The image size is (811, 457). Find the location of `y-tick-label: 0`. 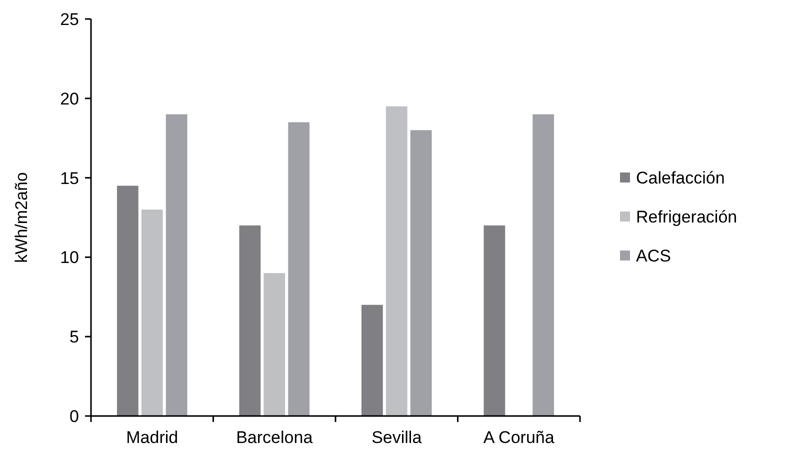

y-tick-label: 0 is located at coordinates (74, 416).